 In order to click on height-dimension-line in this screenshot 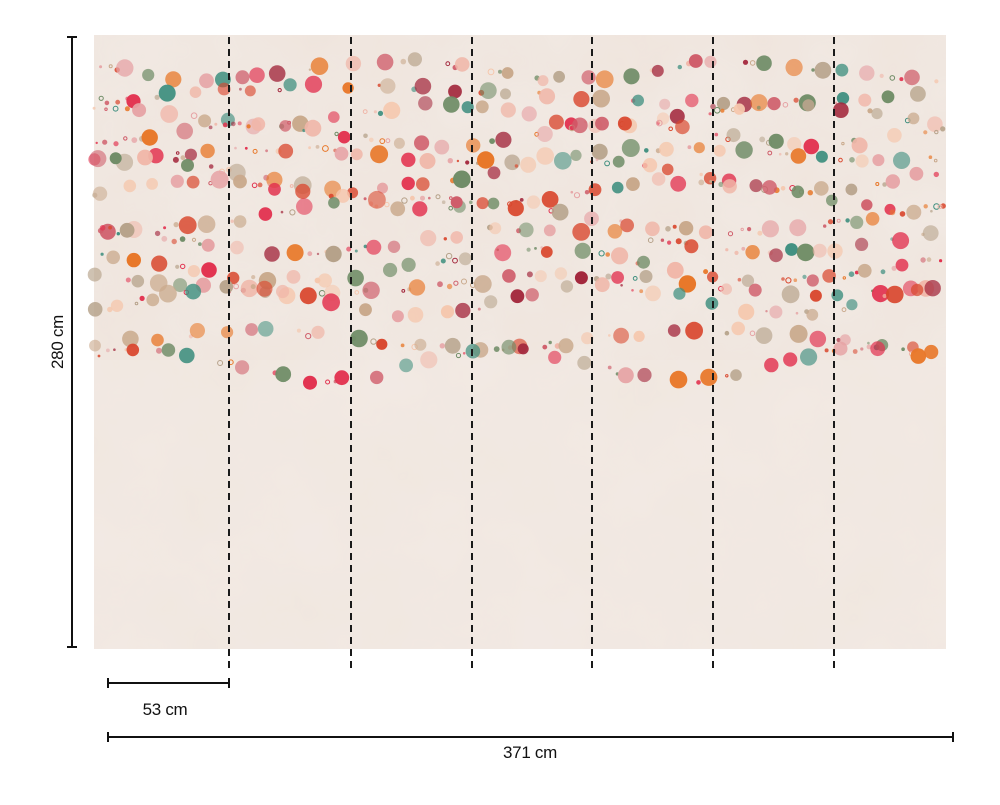, I will do `click(72, 342)`.